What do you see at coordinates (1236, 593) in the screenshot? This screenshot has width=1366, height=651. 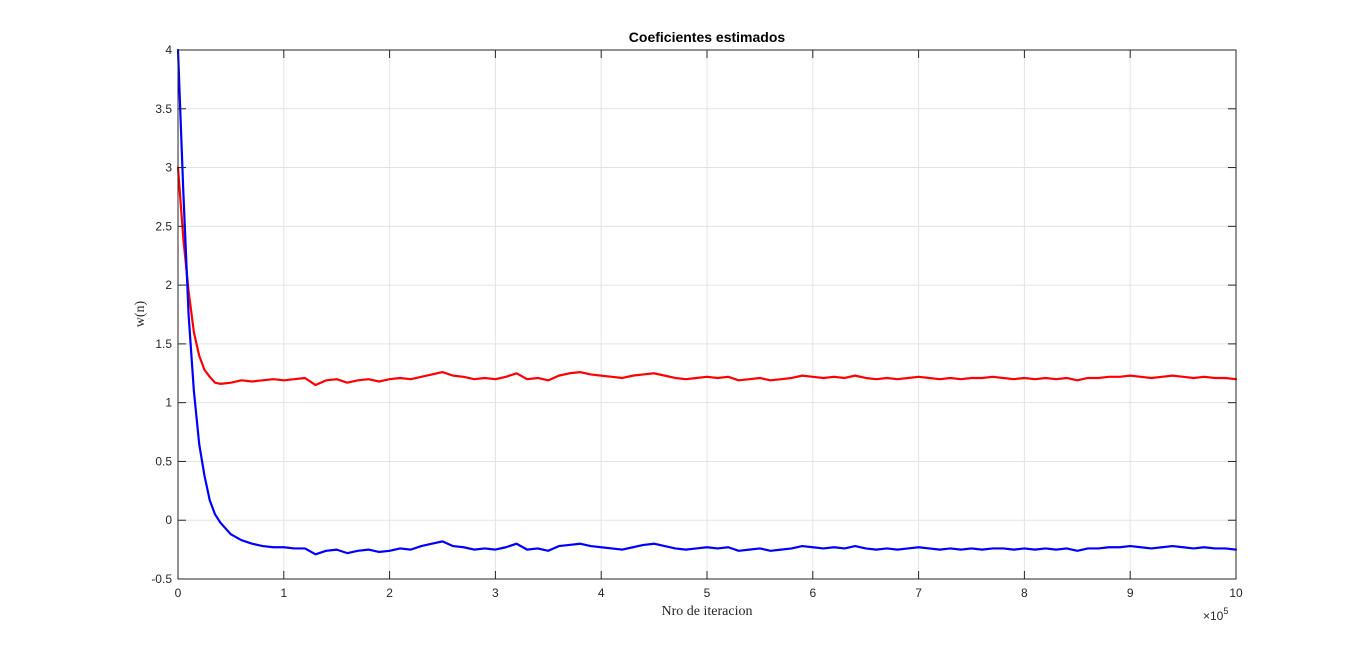 I see `x-tick-label: 10` at bounding box center [1236, 593].